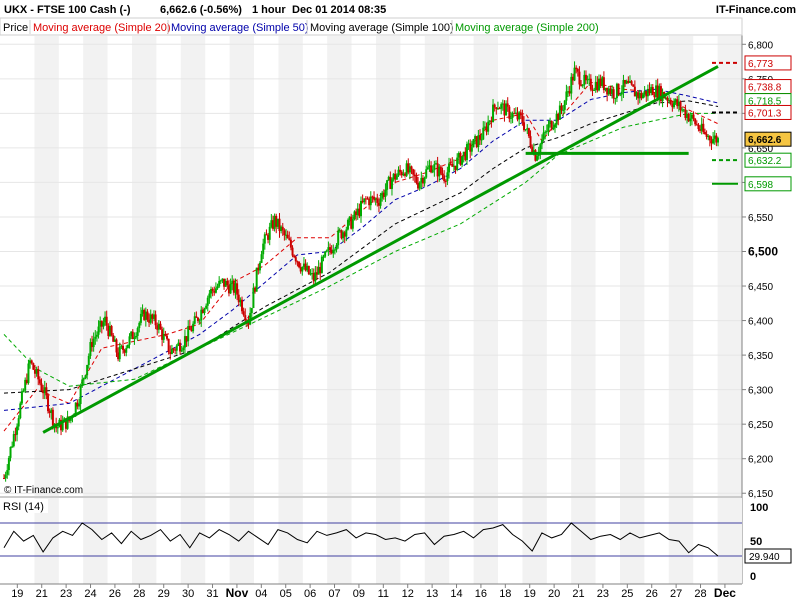 The height and width of the screenshot is (600, 800). I want to click on last-change: 6,662.6 (-0.56%), so click(201, 10).